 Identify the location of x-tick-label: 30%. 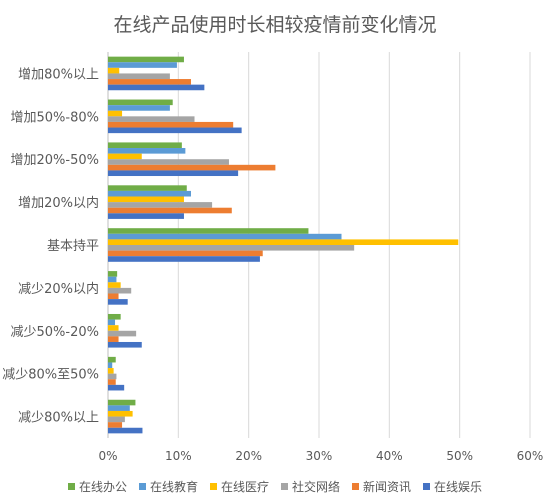
(319, 456).